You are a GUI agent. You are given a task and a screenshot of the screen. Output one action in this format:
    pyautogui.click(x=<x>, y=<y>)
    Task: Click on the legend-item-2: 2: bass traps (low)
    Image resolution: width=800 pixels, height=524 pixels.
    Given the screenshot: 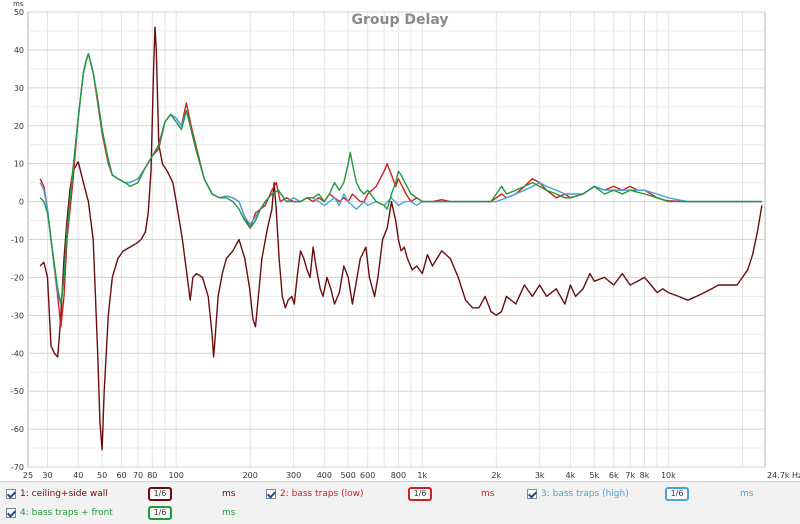 What is the action you would take?
    pyautogui.click(x=314, y=494)
    